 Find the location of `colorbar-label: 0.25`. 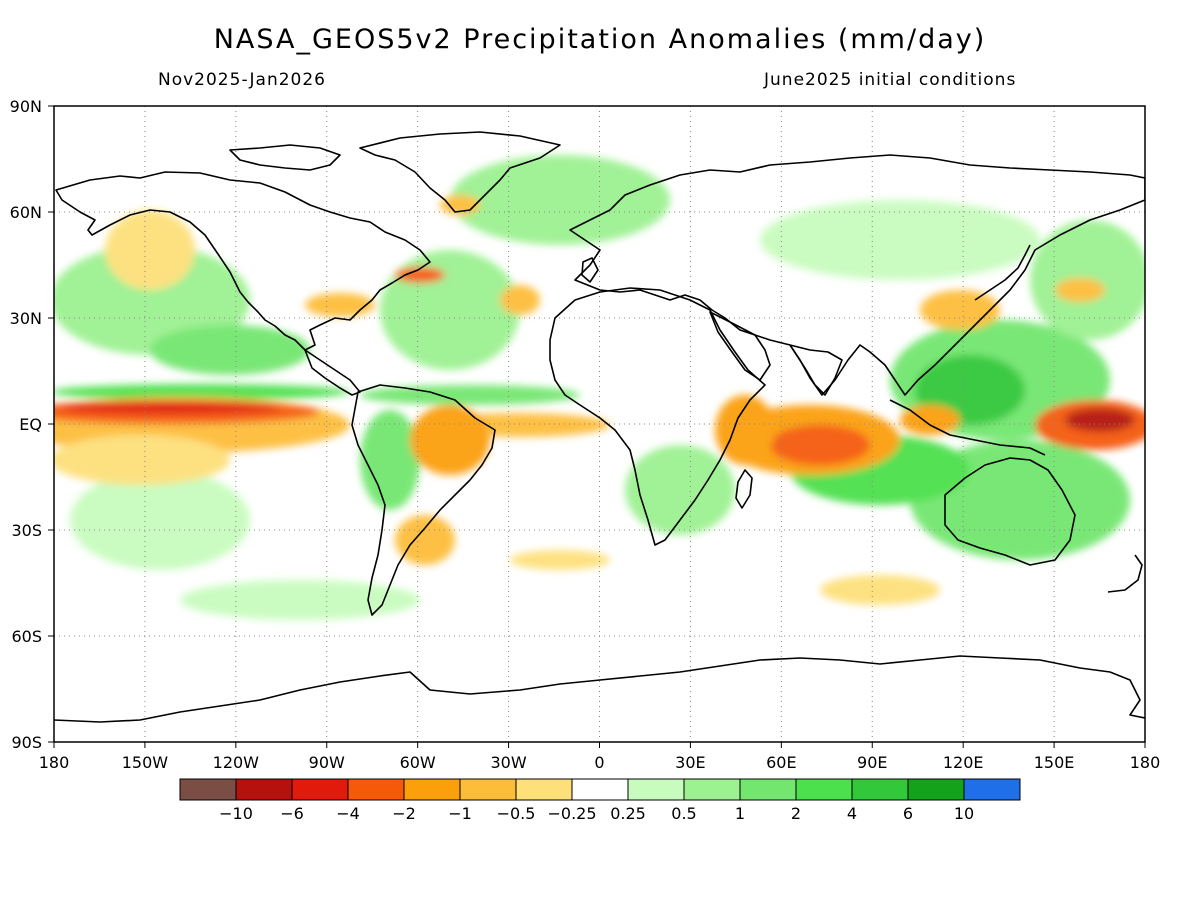

colorbar-label: 0.25 is located at coordinates (628, 813).